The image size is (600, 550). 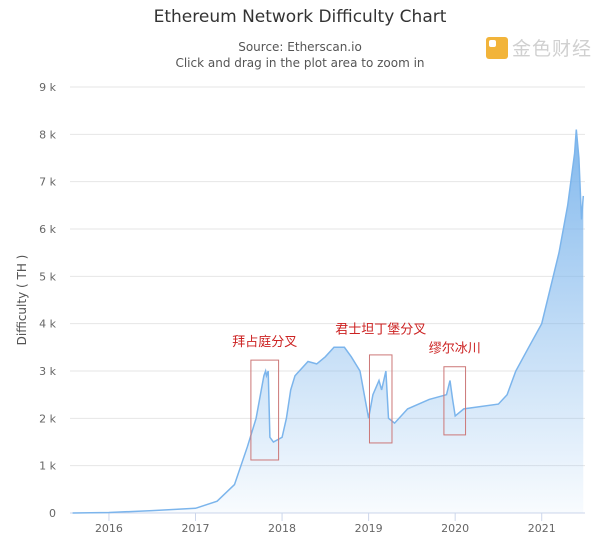 I want to click on x-tick-label: 2021, so click(x=542, y=528).